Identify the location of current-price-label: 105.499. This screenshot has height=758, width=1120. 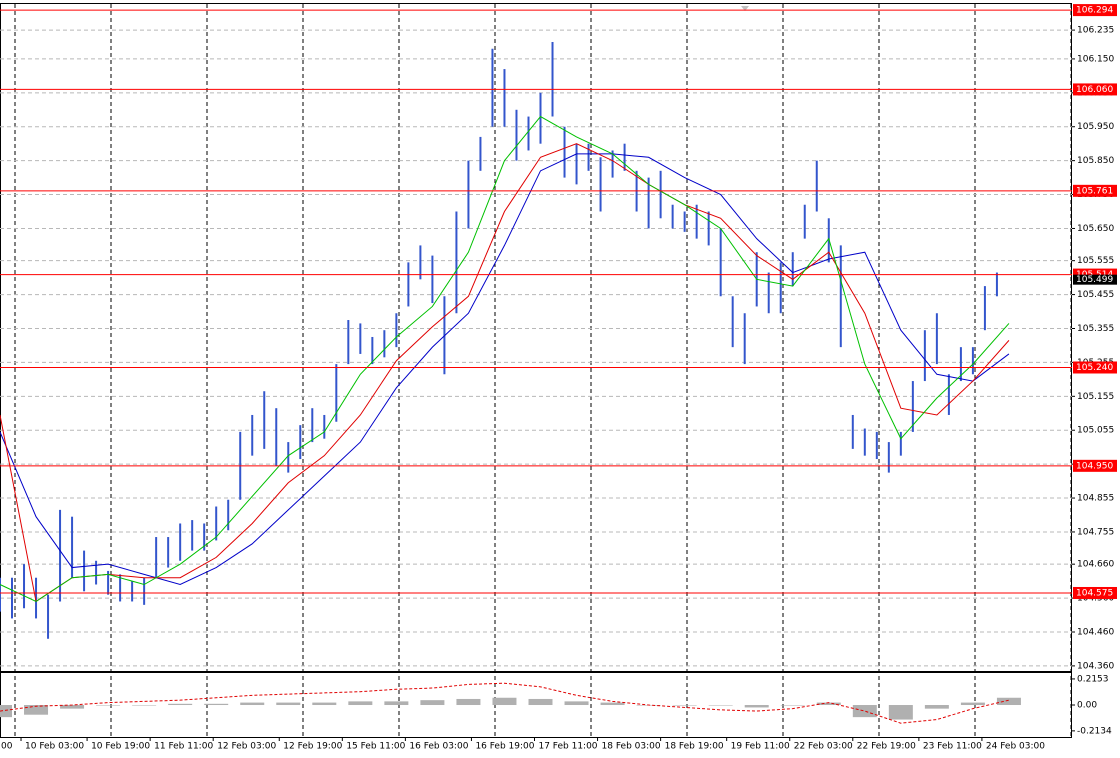
(1094, 280).